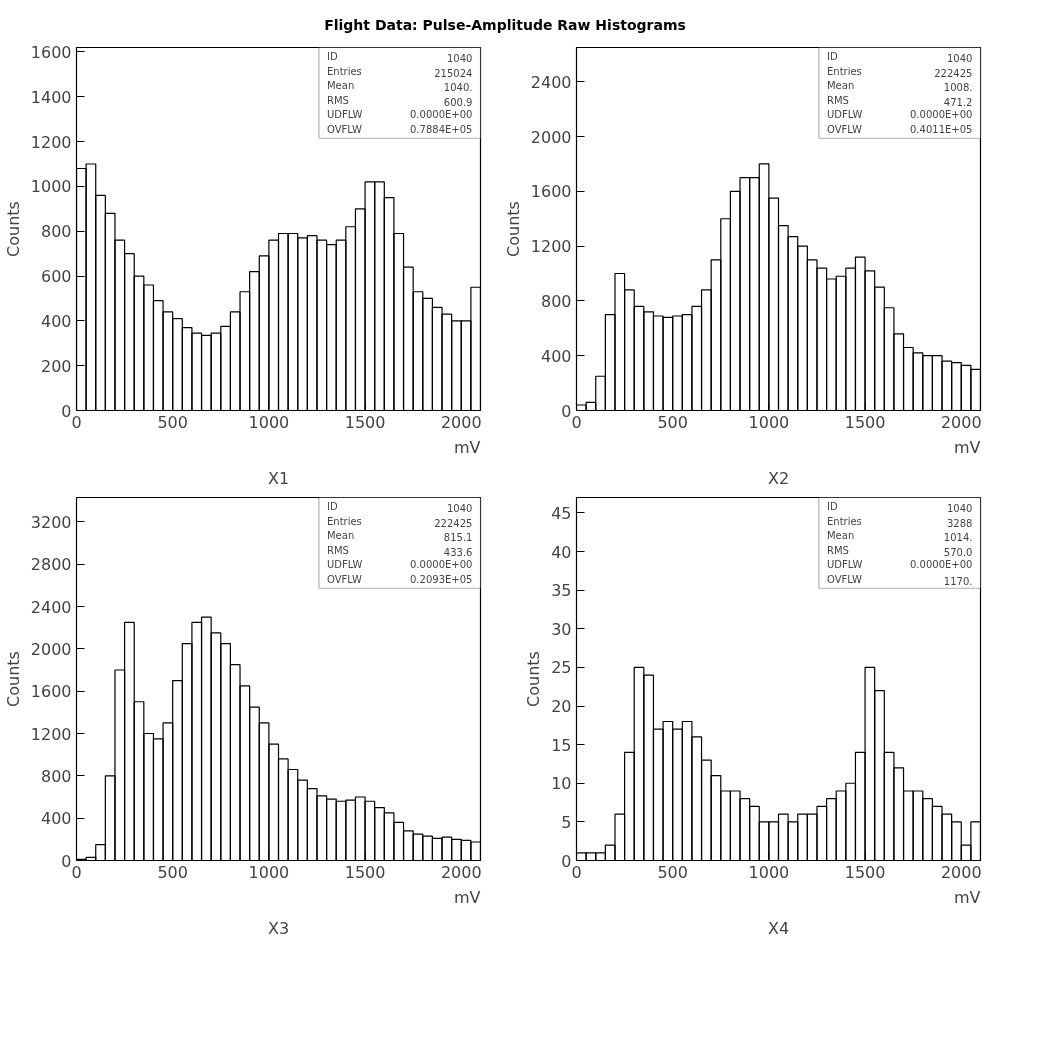 The image size is (1057, 1057). What do you see at coordinates (959, 523) in the screenshot?
I see `annotation: 3288` at bounding box center [959, 523].